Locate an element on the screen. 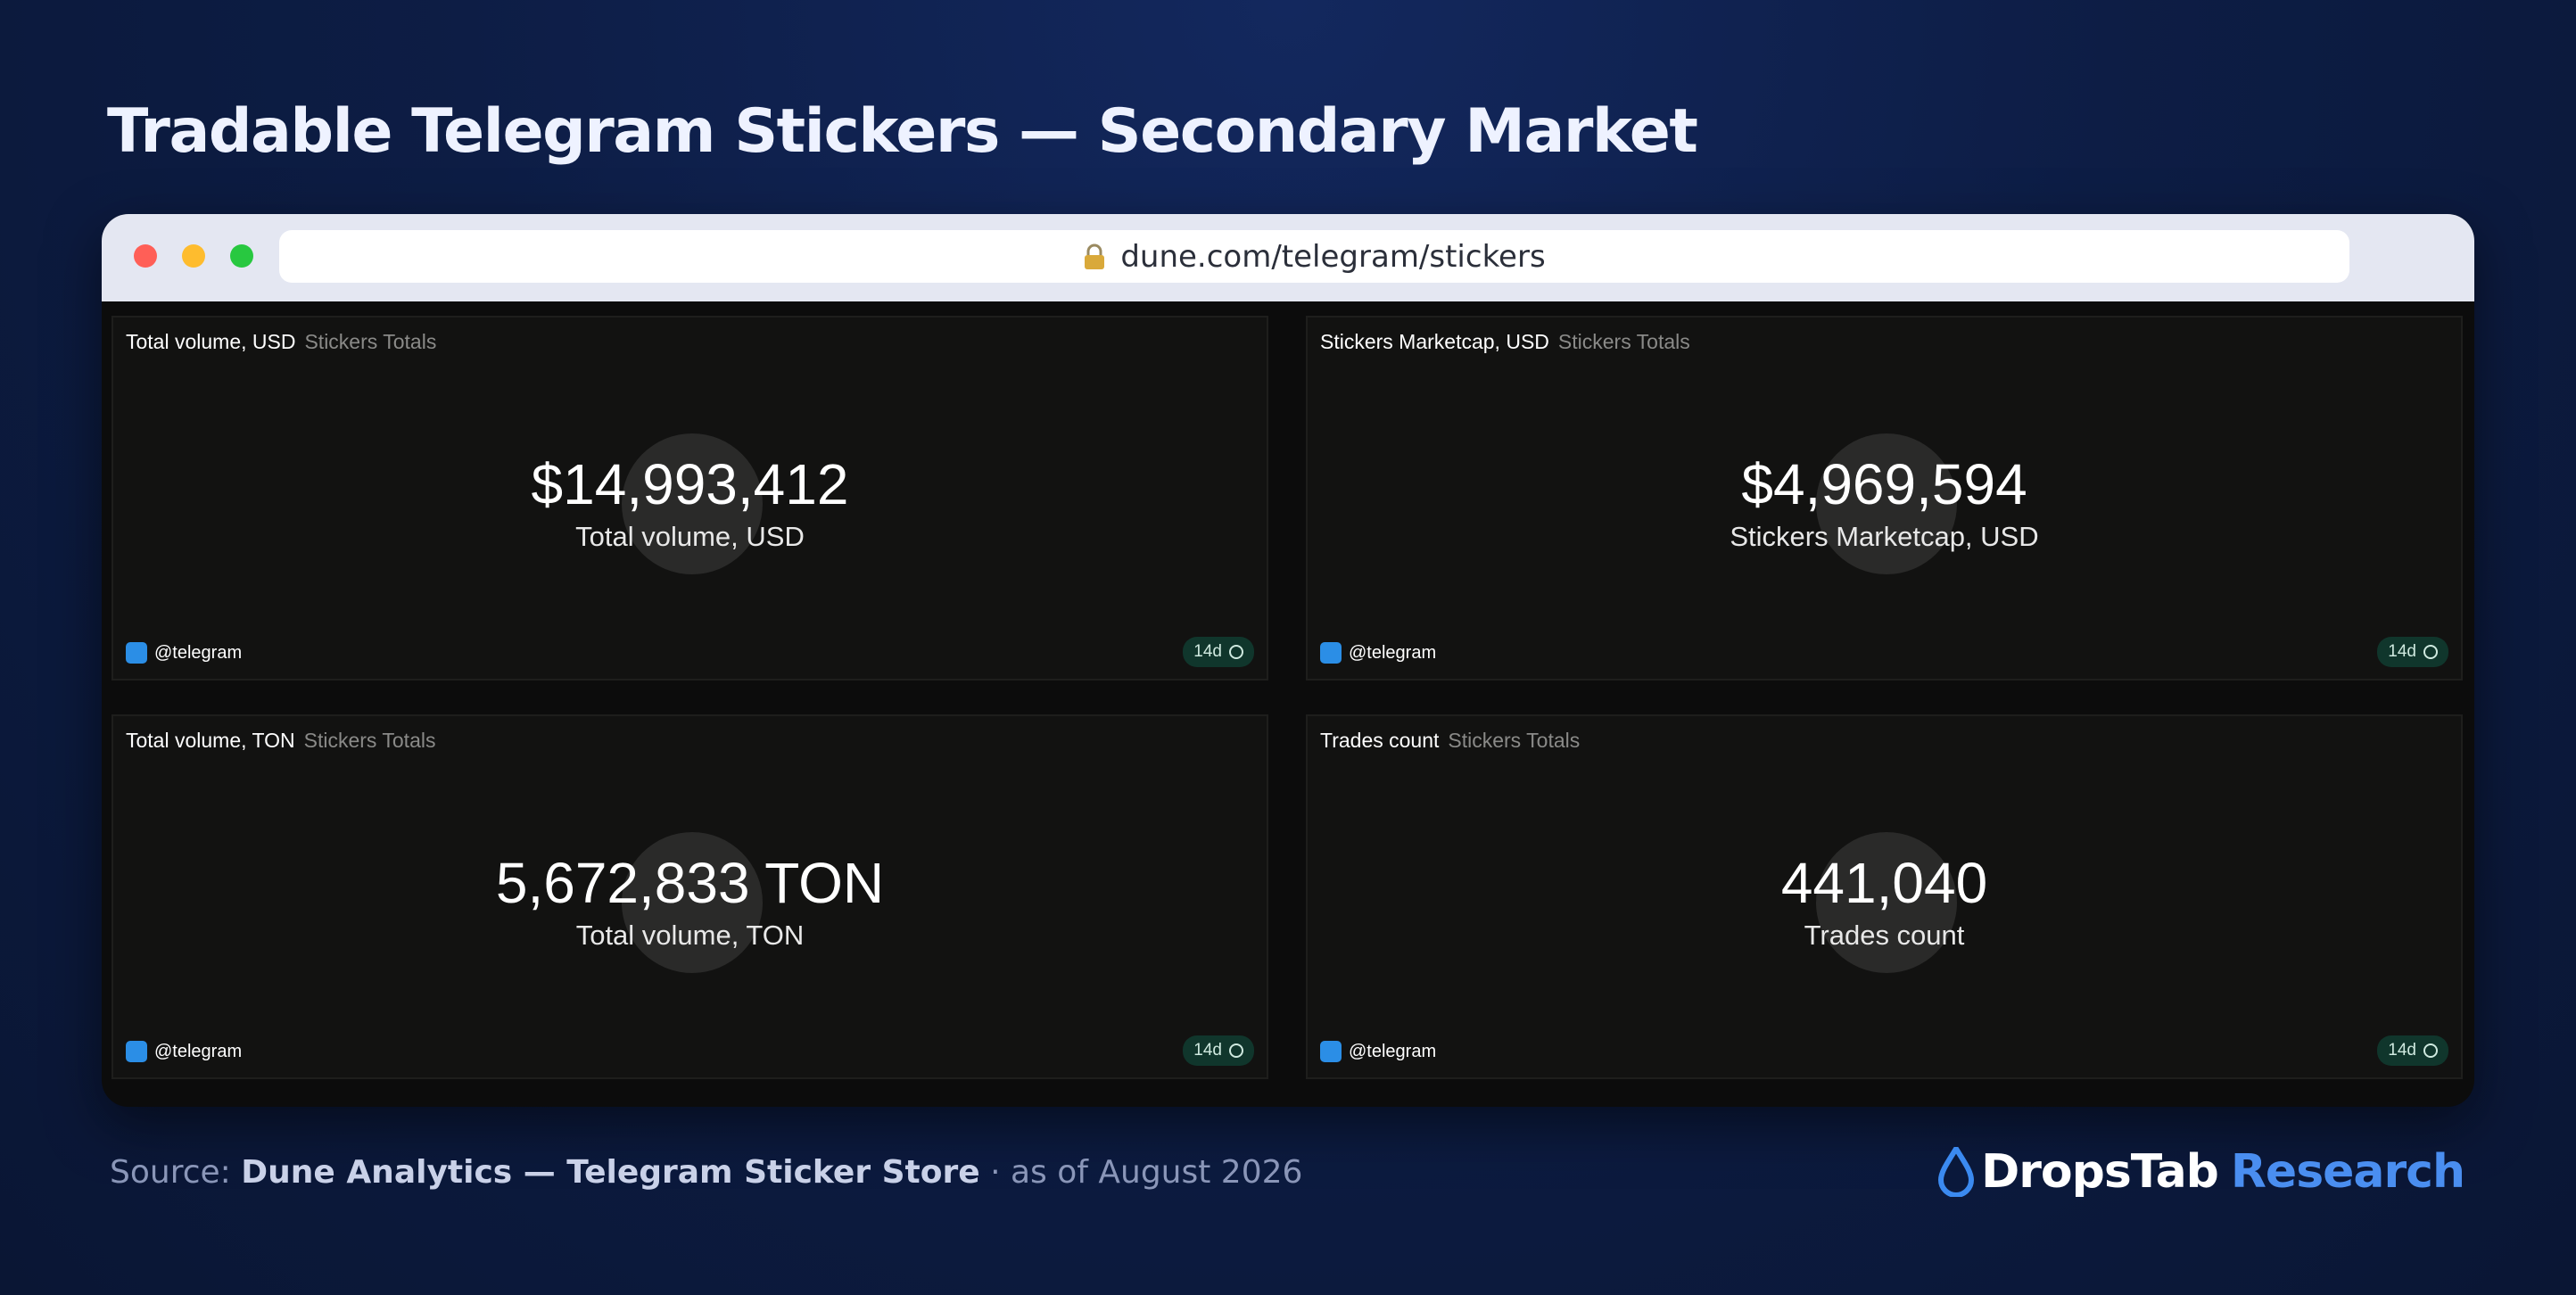 This screenshot has width=2576, height=1295. counter-value: $4,969,594 is located at coordinates (1884, 484).